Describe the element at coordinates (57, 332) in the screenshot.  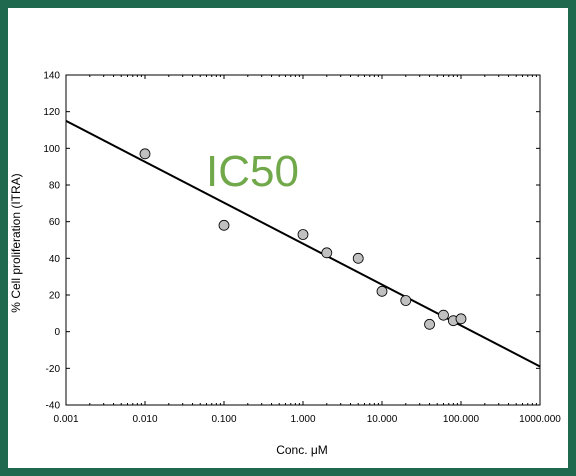
I see `y-tick-label: 0` at that location.